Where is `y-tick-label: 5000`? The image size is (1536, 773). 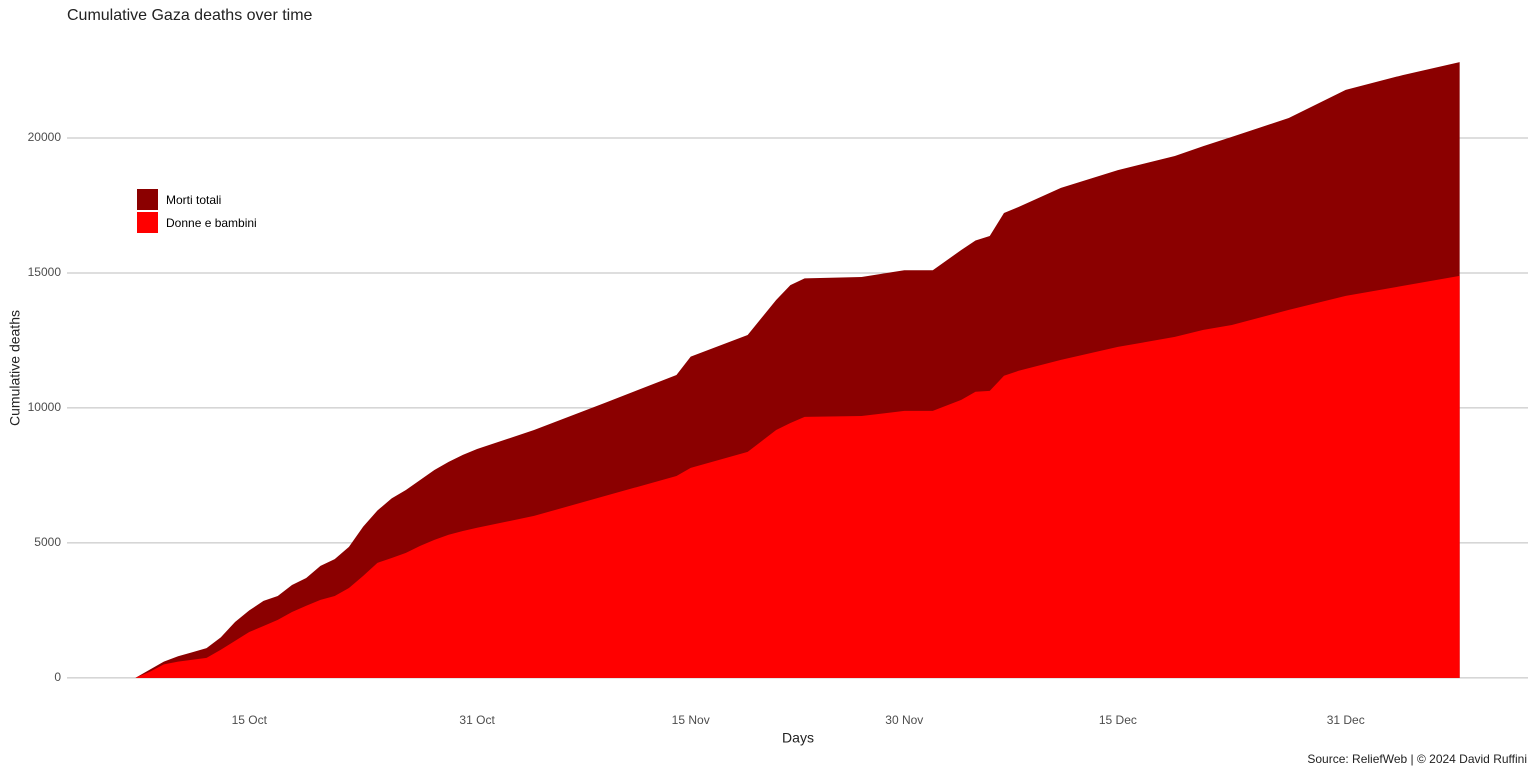
y-tick-label: 5000 is located at coordinates (47, 542).